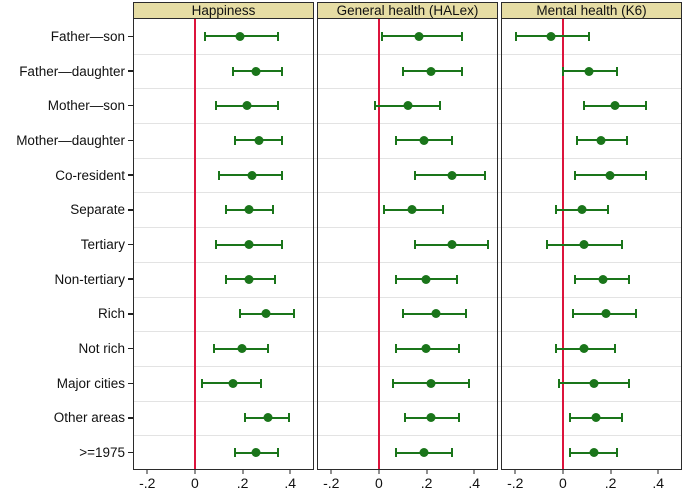 This screenshot has width=685, height=491. I want to click on x-axis-tick-label: 0, so click(195, 483).